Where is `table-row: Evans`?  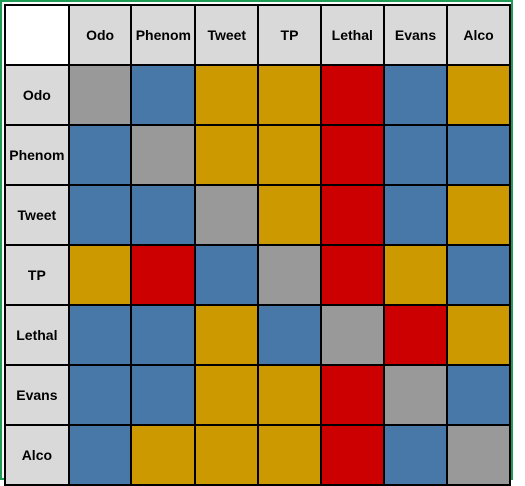
table-row: Evans is located at coordinates (257, 395).